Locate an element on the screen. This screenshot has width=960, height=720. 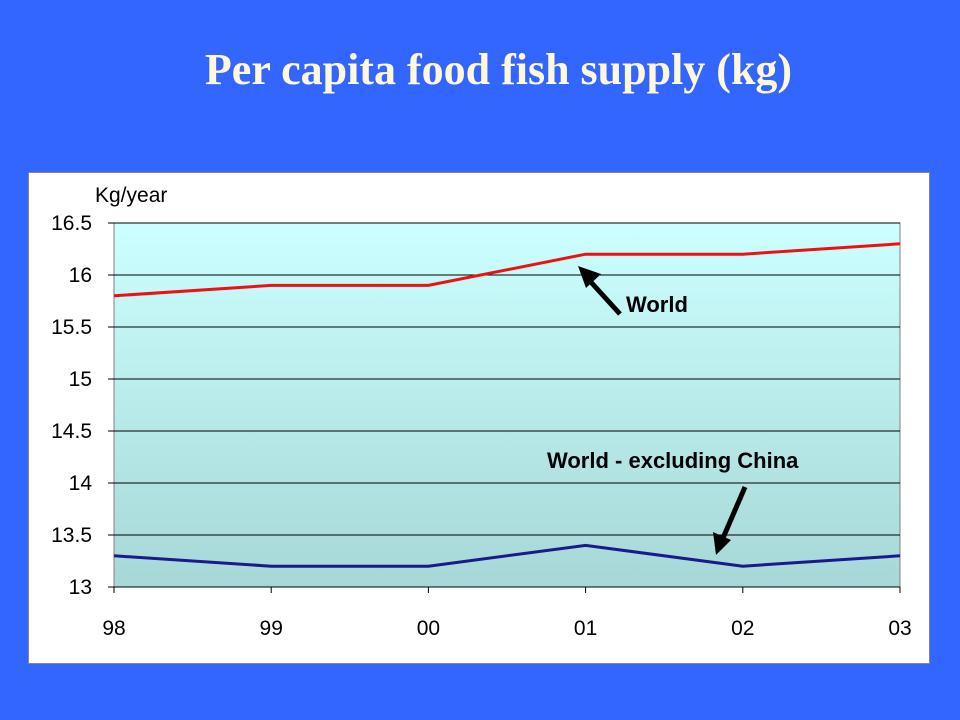
x-tick-label: 98 is located at coordinates (113, 628).